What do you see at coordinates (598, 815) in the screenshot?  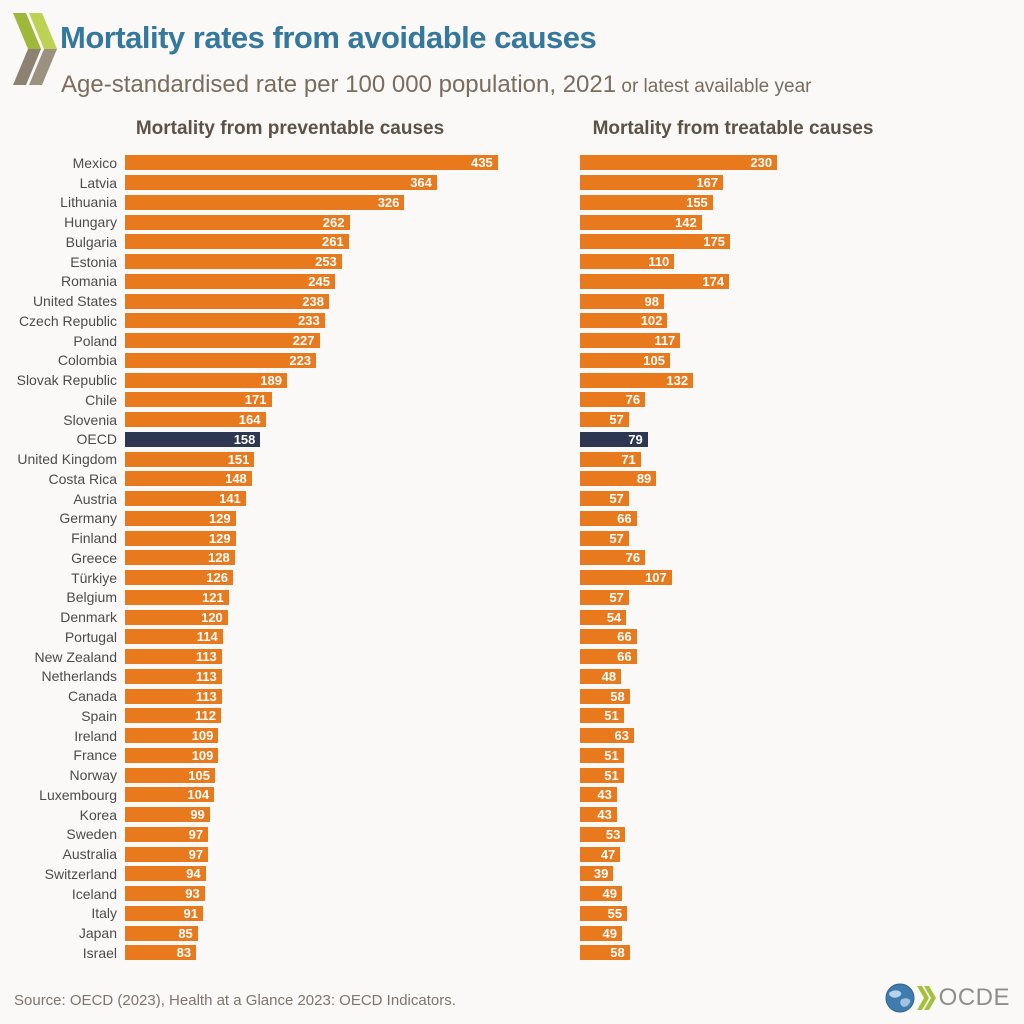 I see `treatable-bar: 43` at bounding box center [598, 815].